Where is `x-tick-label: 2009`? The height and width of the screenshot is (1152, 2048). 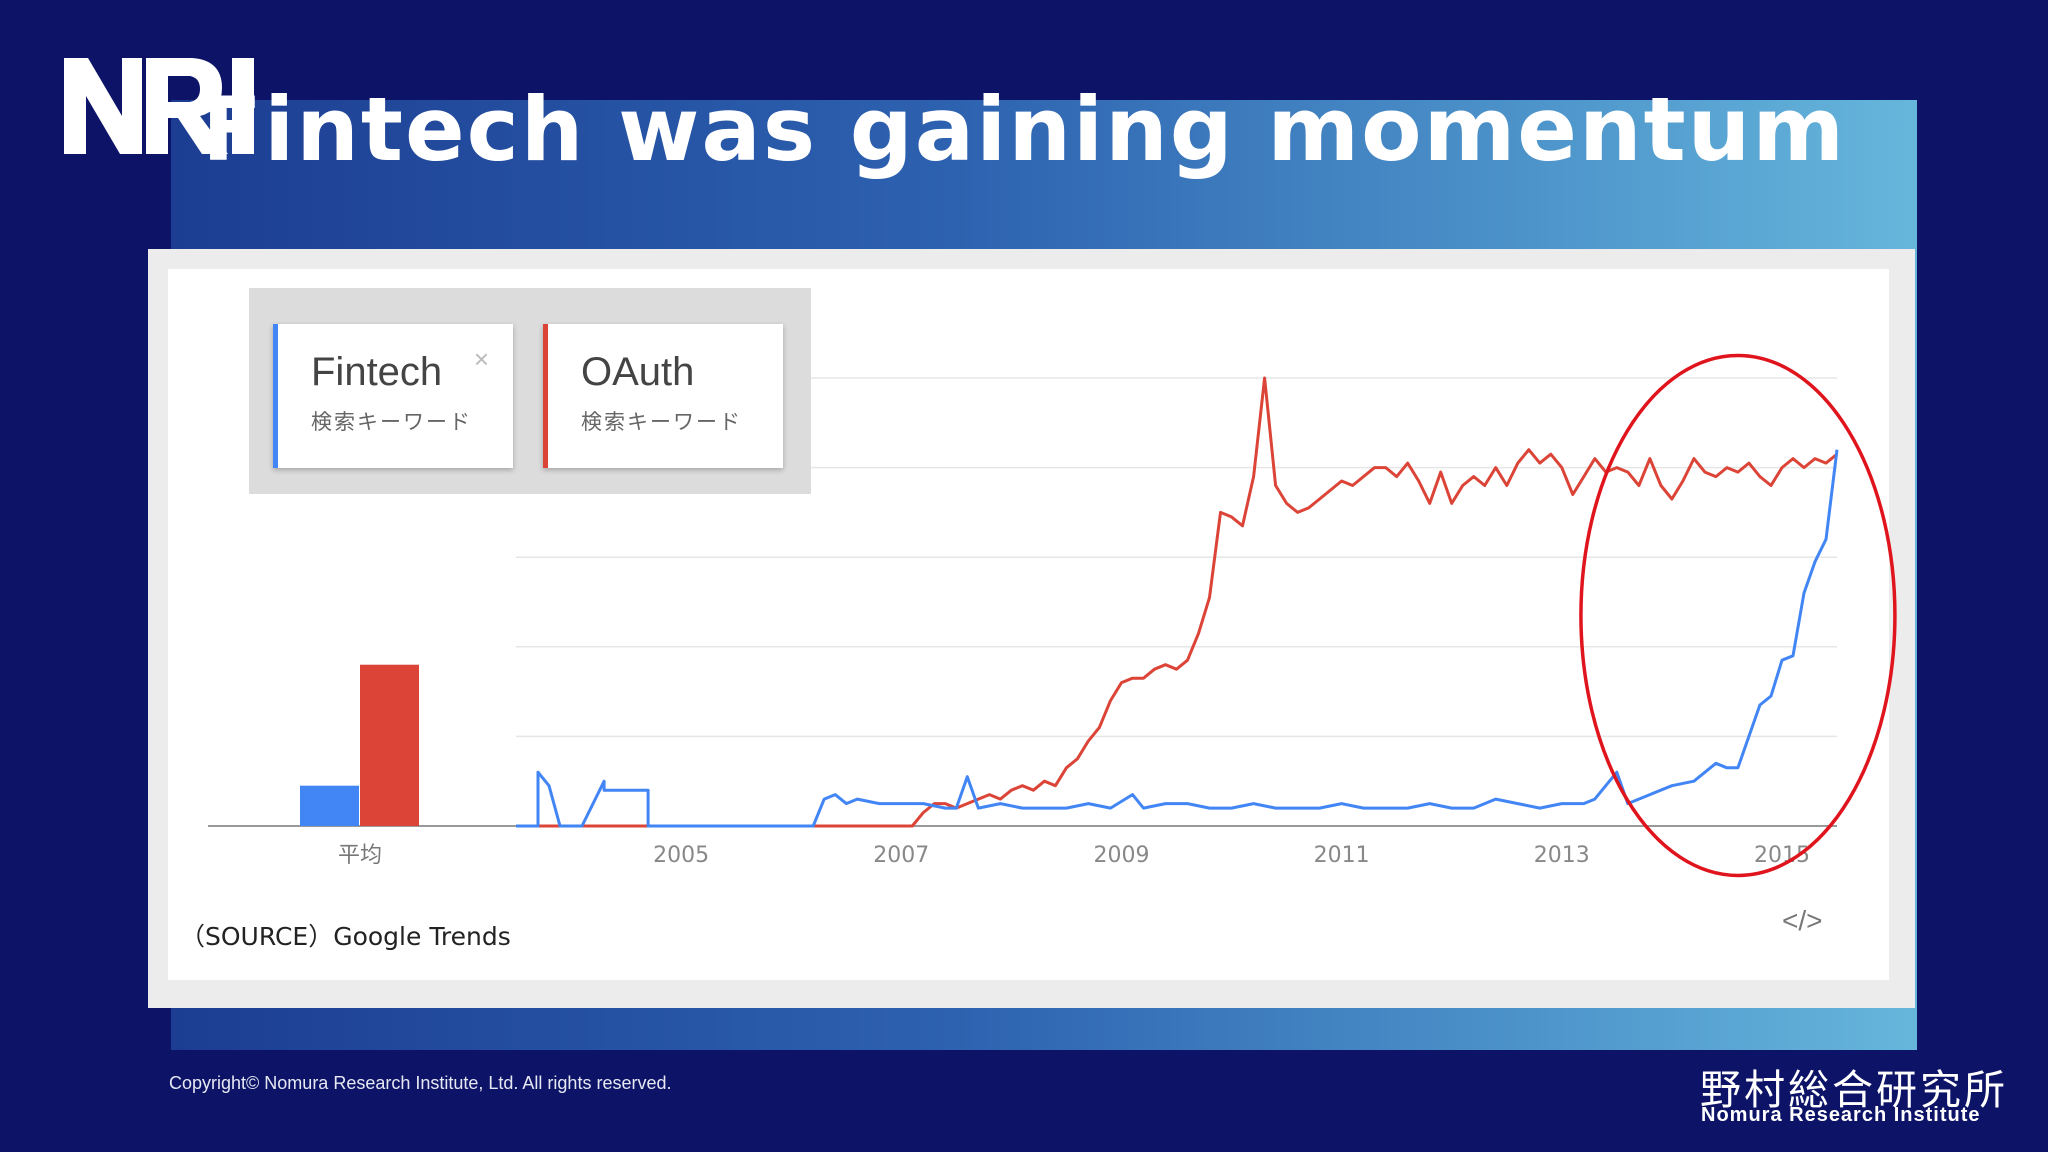 x-tick-label: 2009 is located at coordinates (1121, 855).